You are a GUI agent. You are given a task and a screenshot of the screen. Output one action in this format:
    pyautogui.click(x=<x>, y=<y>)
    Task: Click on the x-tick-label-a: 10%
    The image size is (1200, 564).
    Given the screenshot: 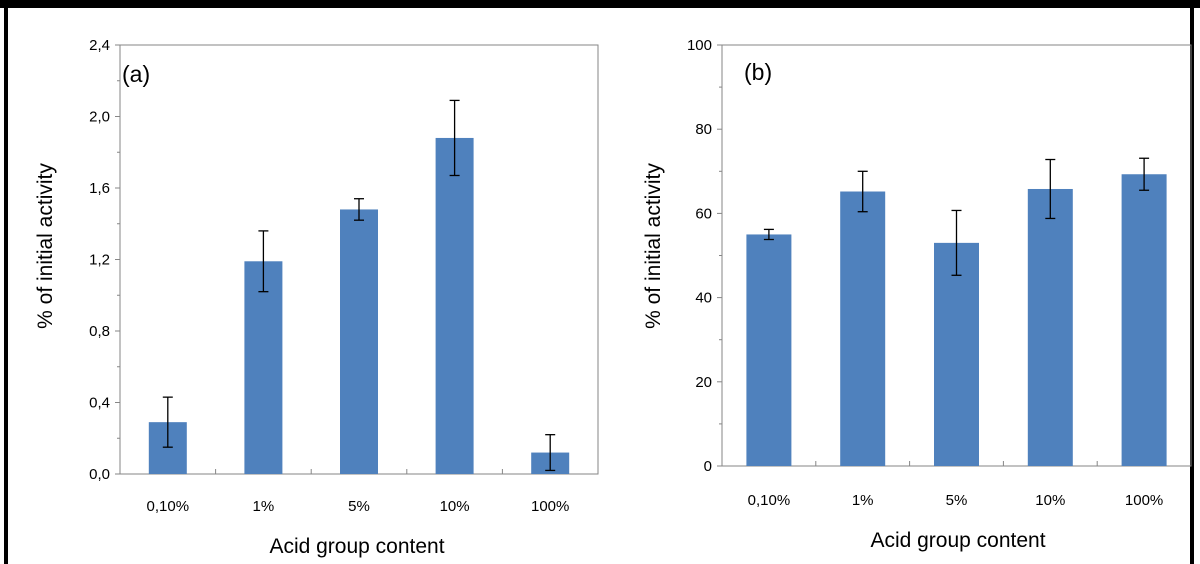 What is the action you would take?
    pyautogui.click(x=455, y=506)
    